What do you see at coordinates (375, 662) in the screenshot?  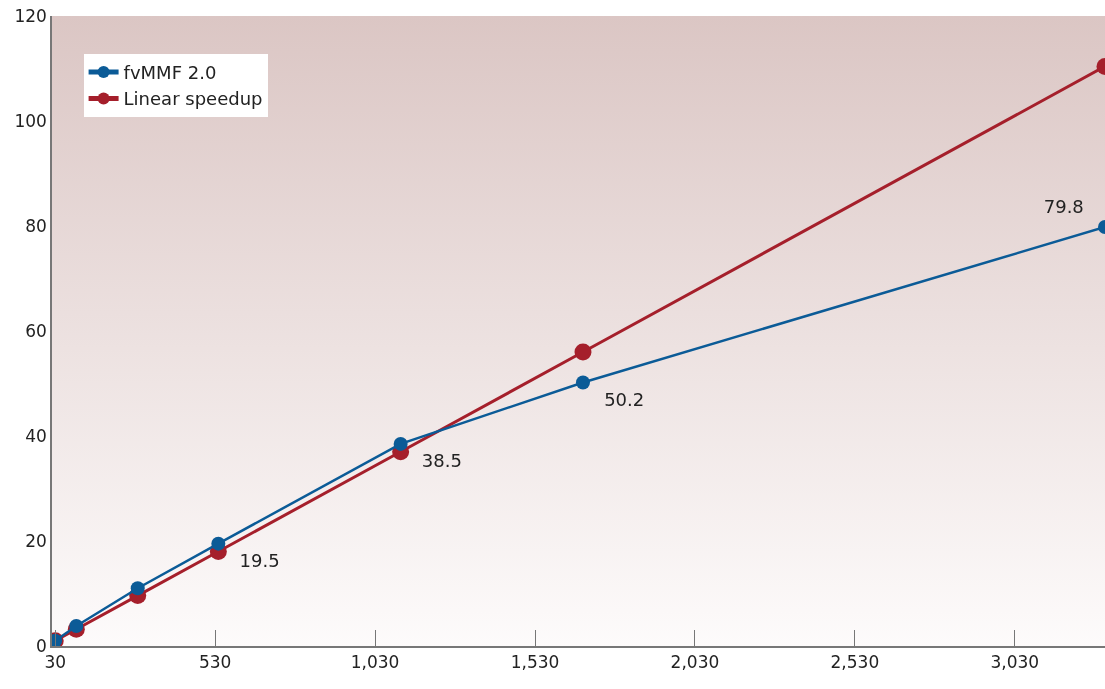 I see `x-tick-label: 1,030` at bounding box center [375, 662].